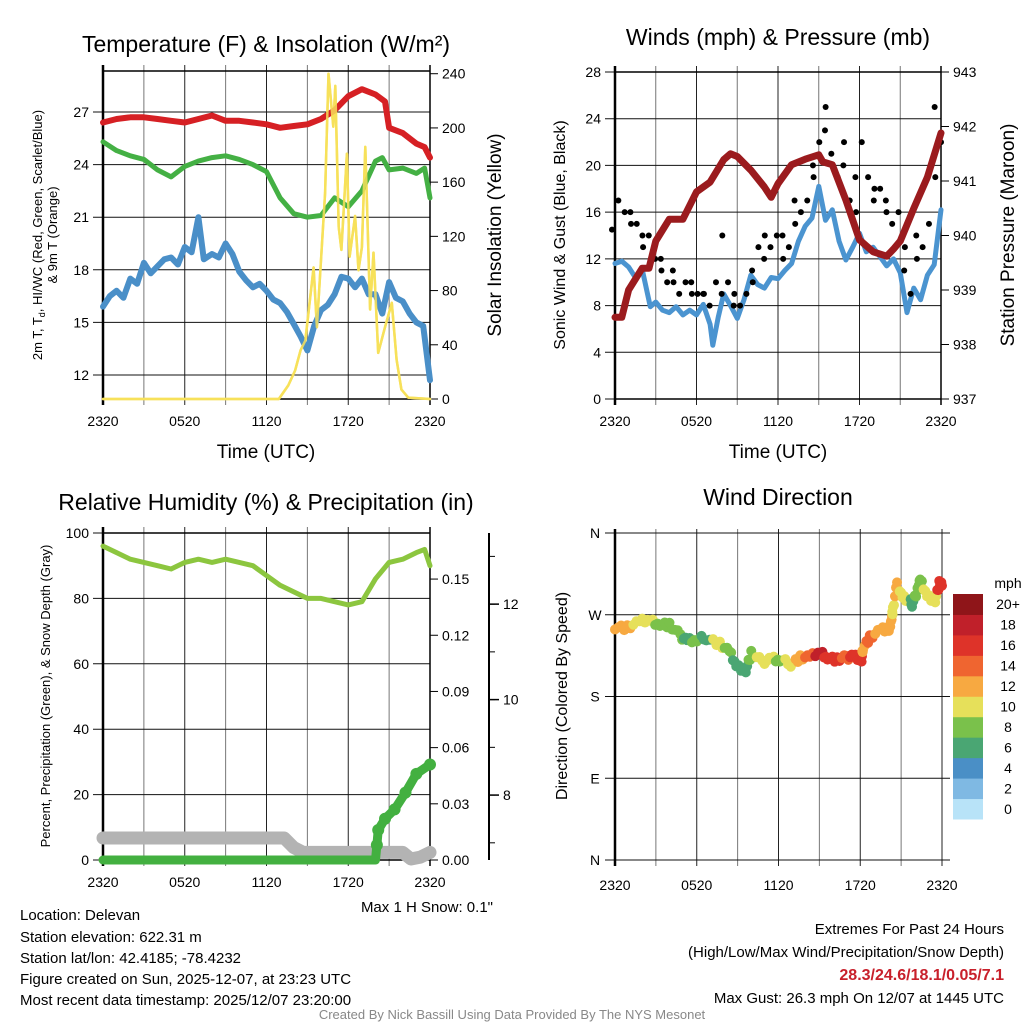 This screenshot has height=1024, width=1024. What do you see at coordinates (266, 848) in the screenshot?
I see `snow-depth-line` at bounding box center [266, 848].